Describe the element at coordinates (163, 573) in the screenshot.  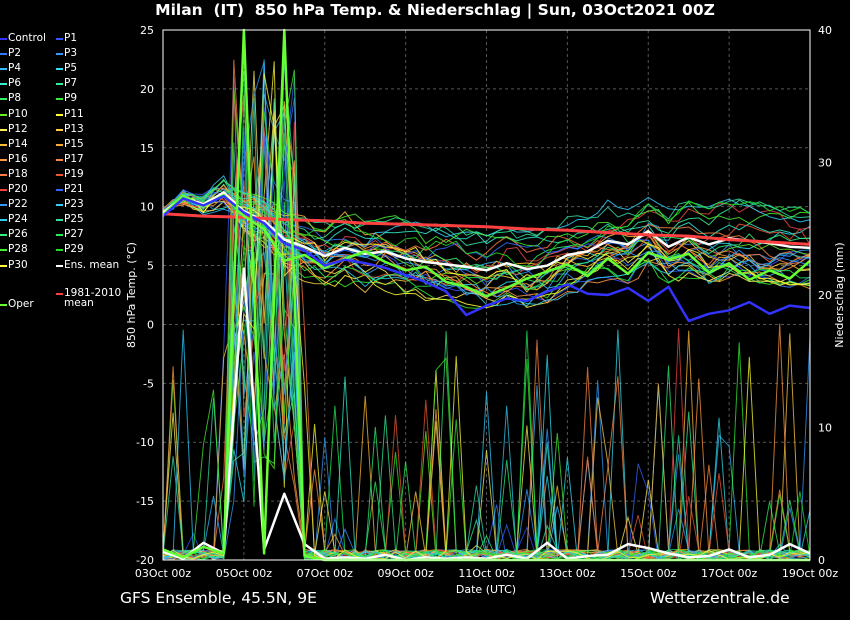
I see `x-tick-label: 03Oct 00z` at that location.